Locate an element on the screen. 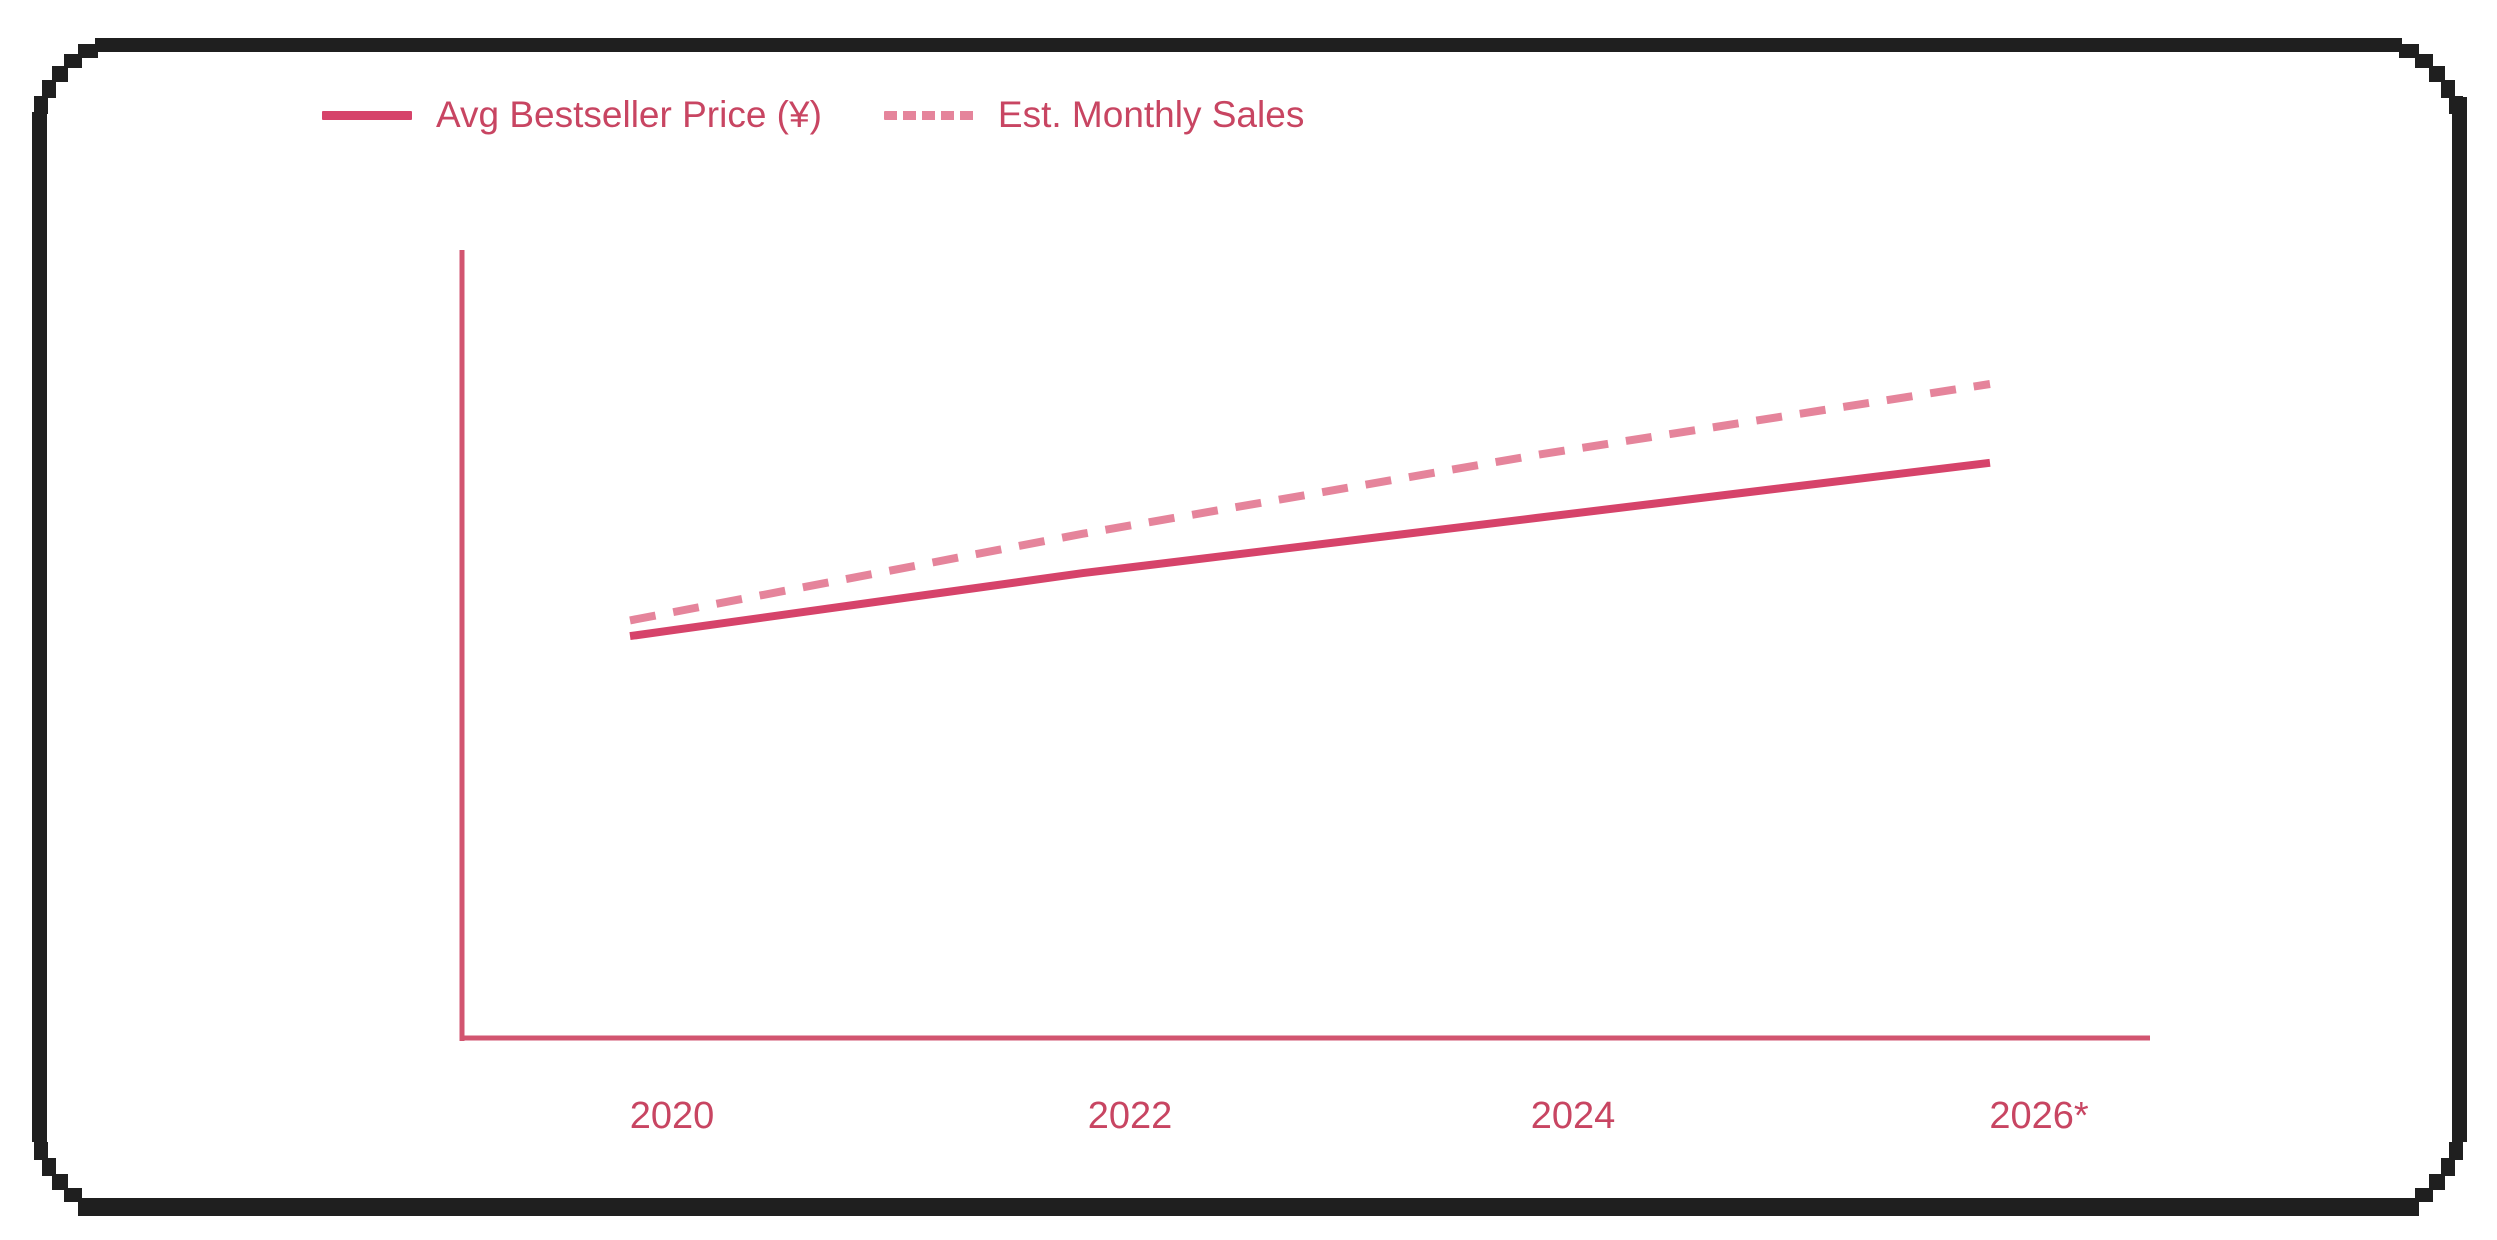  x-axis-tick-labels: 2020 2022 2024 2026* is located at coordinates (1359, 1116).